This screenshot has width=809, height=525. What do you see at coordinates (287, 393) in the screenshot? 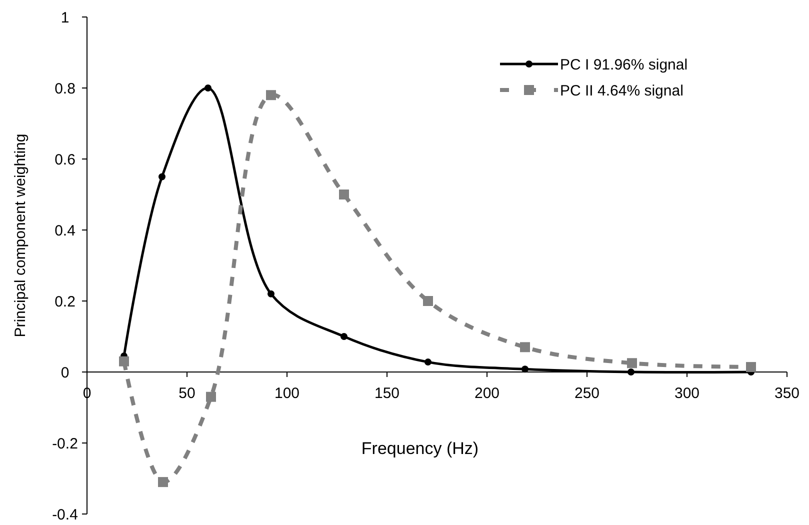
I see `x-tick-label: 100` at bounding box center [287, 393].